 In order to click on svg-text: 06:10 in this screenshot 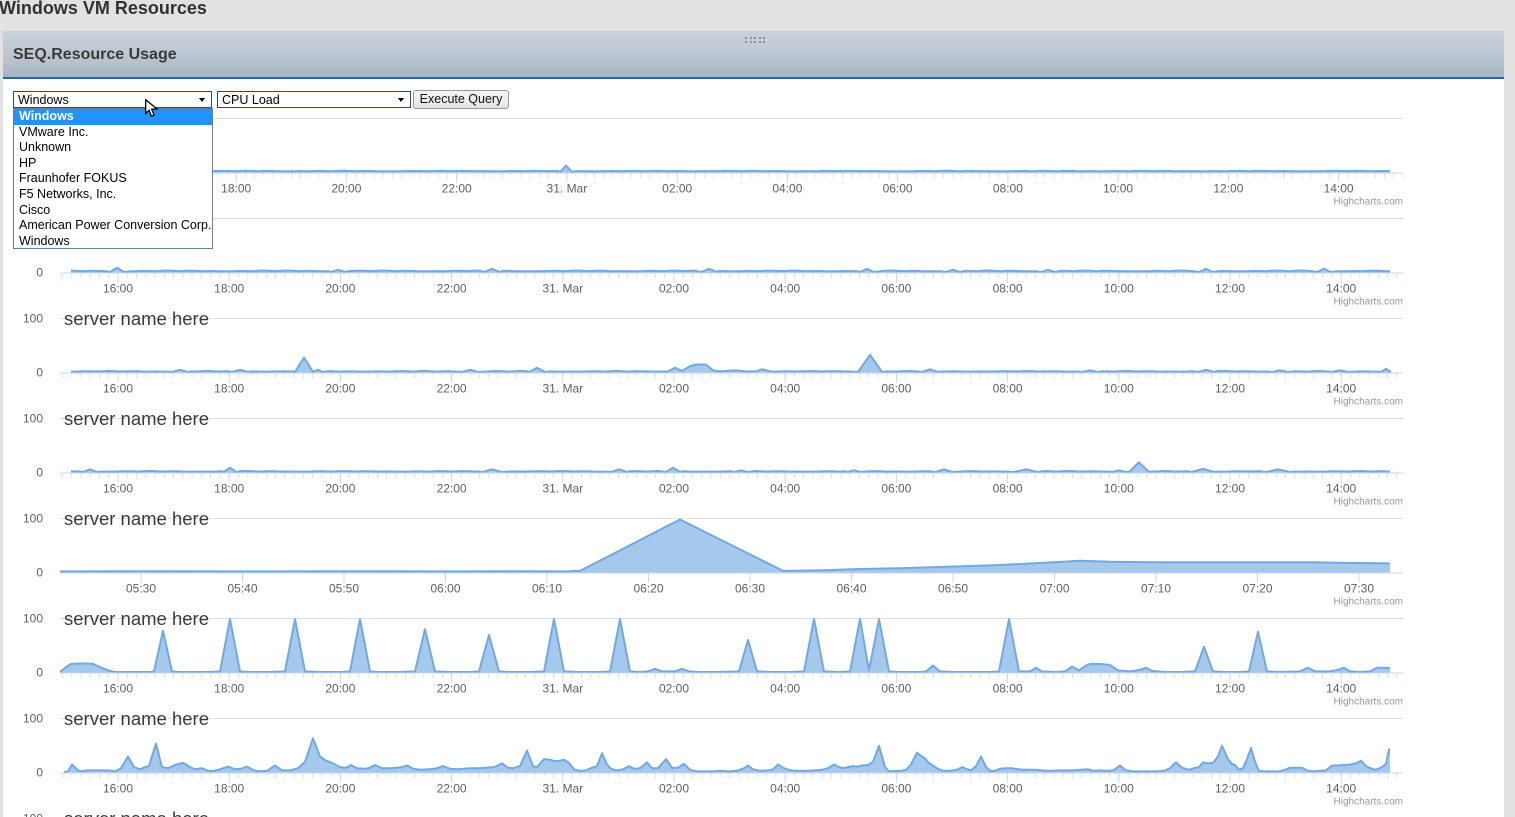, I will do `click(547, 589)`.